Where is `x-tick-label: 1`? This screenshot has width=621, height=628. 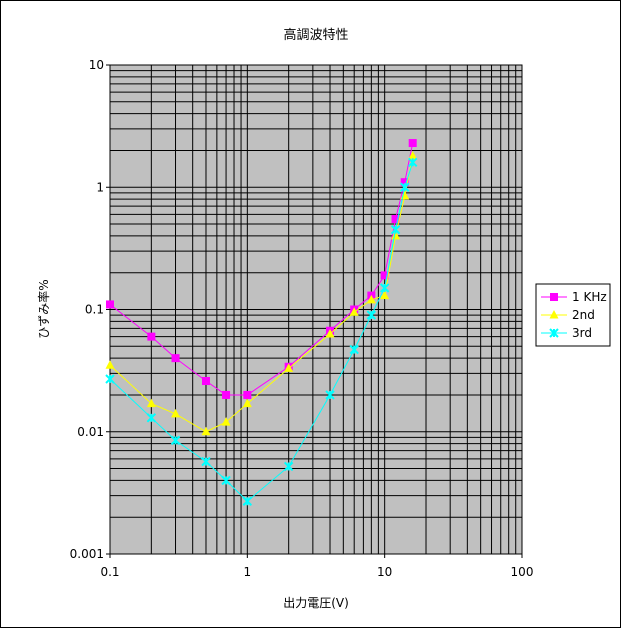 x-tick-label: 1 is located at coordinates (248, 572).